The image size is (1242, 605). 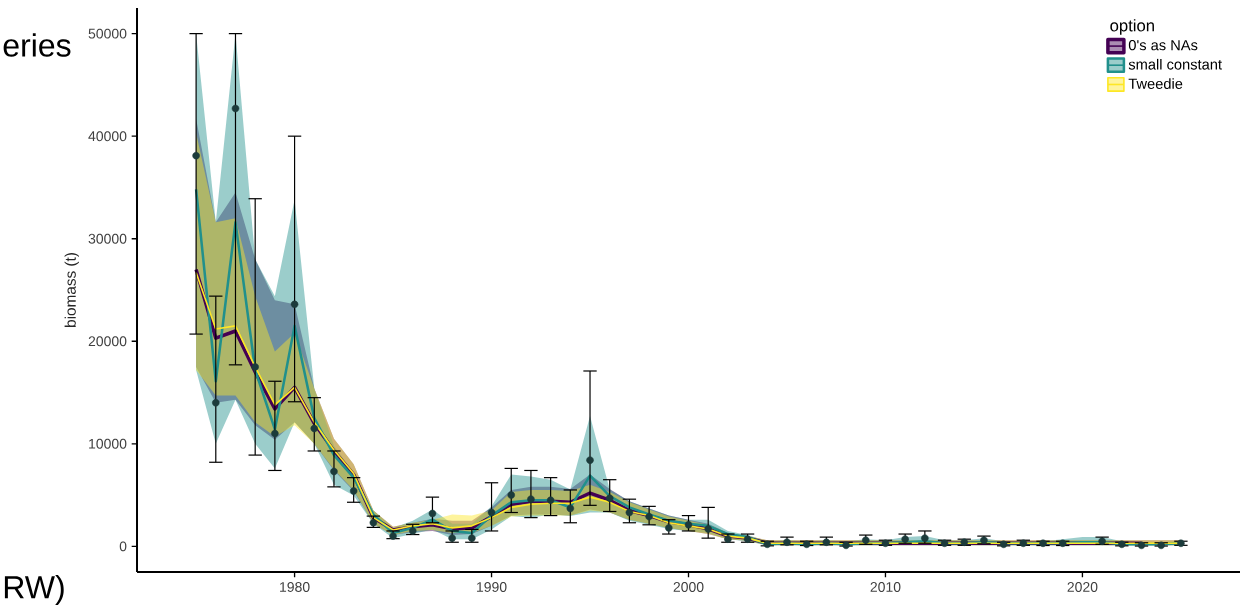 What do you see at coordinates (123, 546) in the screenshot?
I see `y-tick-label: 0` at bounding box center [123, 546].